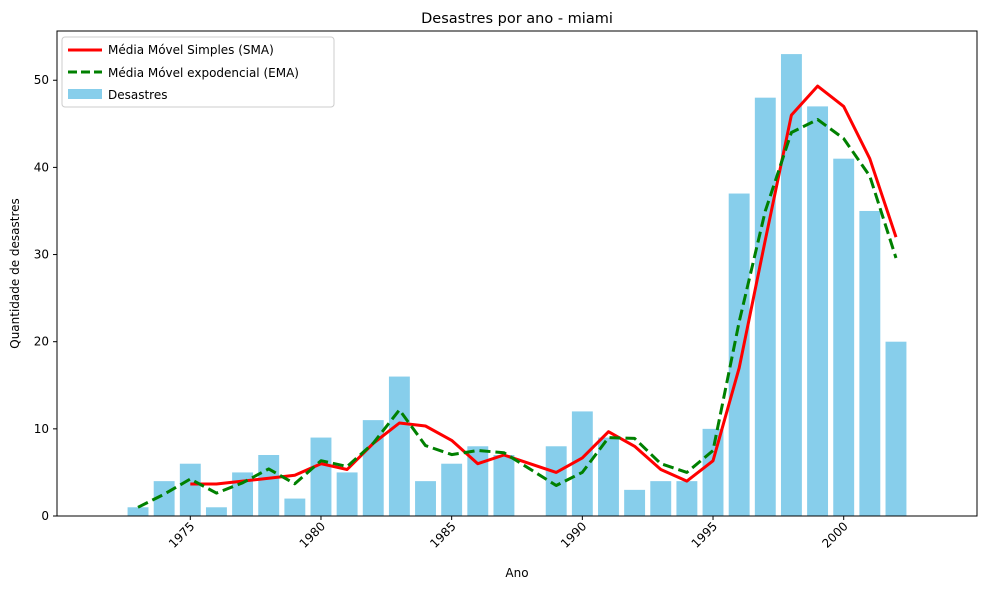 The image size is (989, 590). I want to click on legend-label-sma: Média Móvel Simples (SMA), so click(191, 50).